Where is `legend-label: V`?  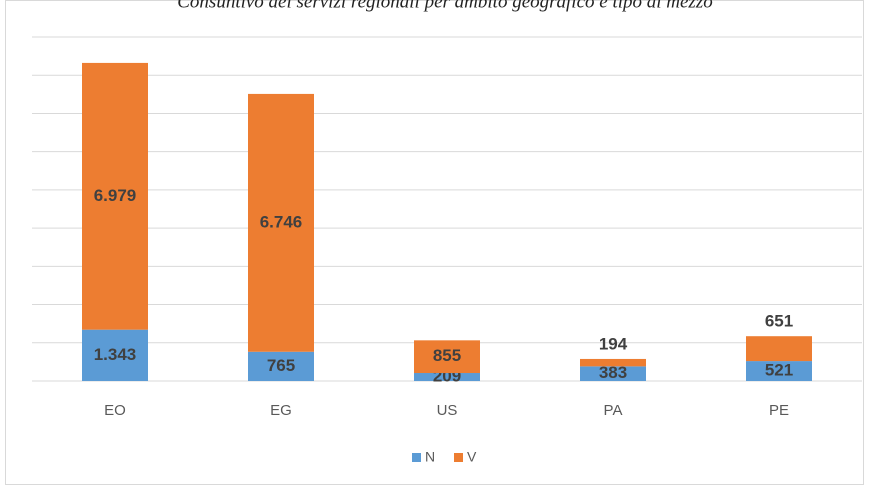 legend-label: V is located at coordinates (472, 457).